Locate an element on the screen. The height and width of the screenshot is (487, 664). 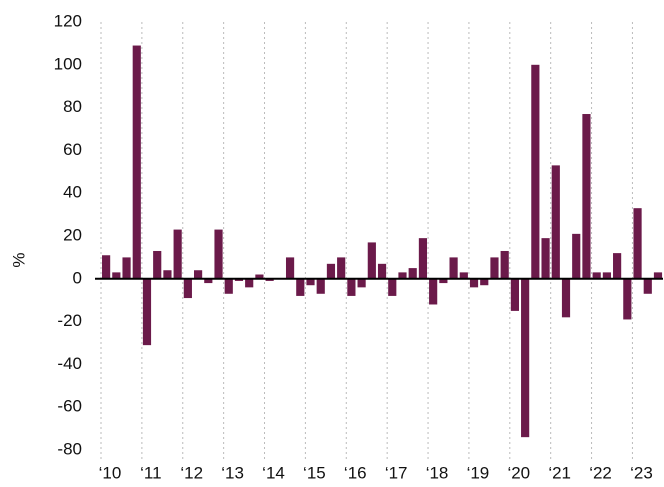
y-tick-label: 0 is located at coordinates (77, 277).